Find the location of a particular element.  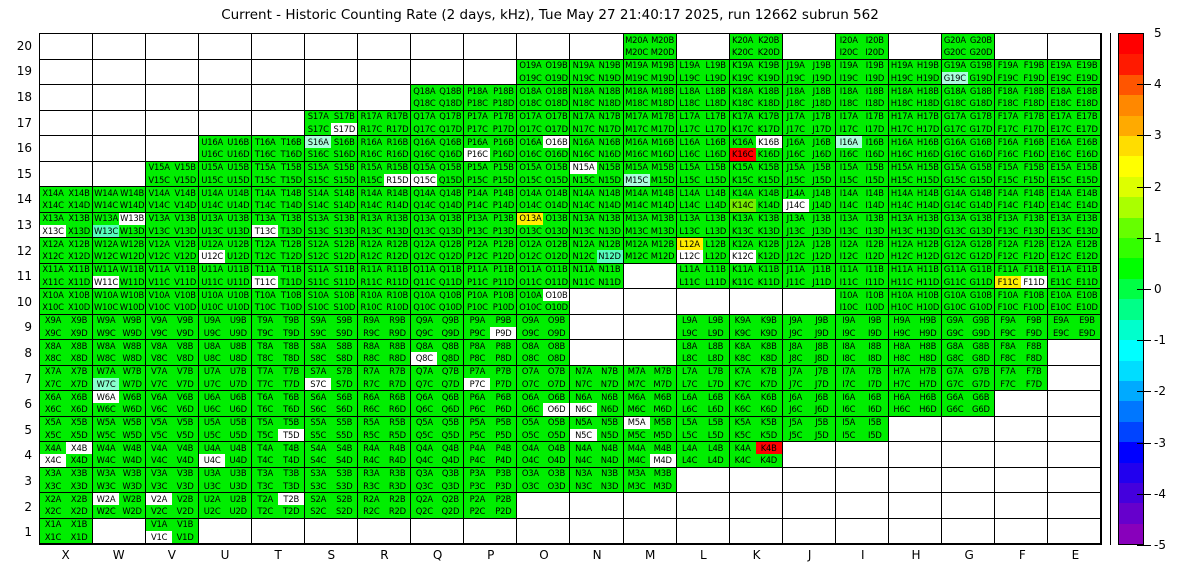

pmt-T16A: T16A is located at coordinates (265, 142).